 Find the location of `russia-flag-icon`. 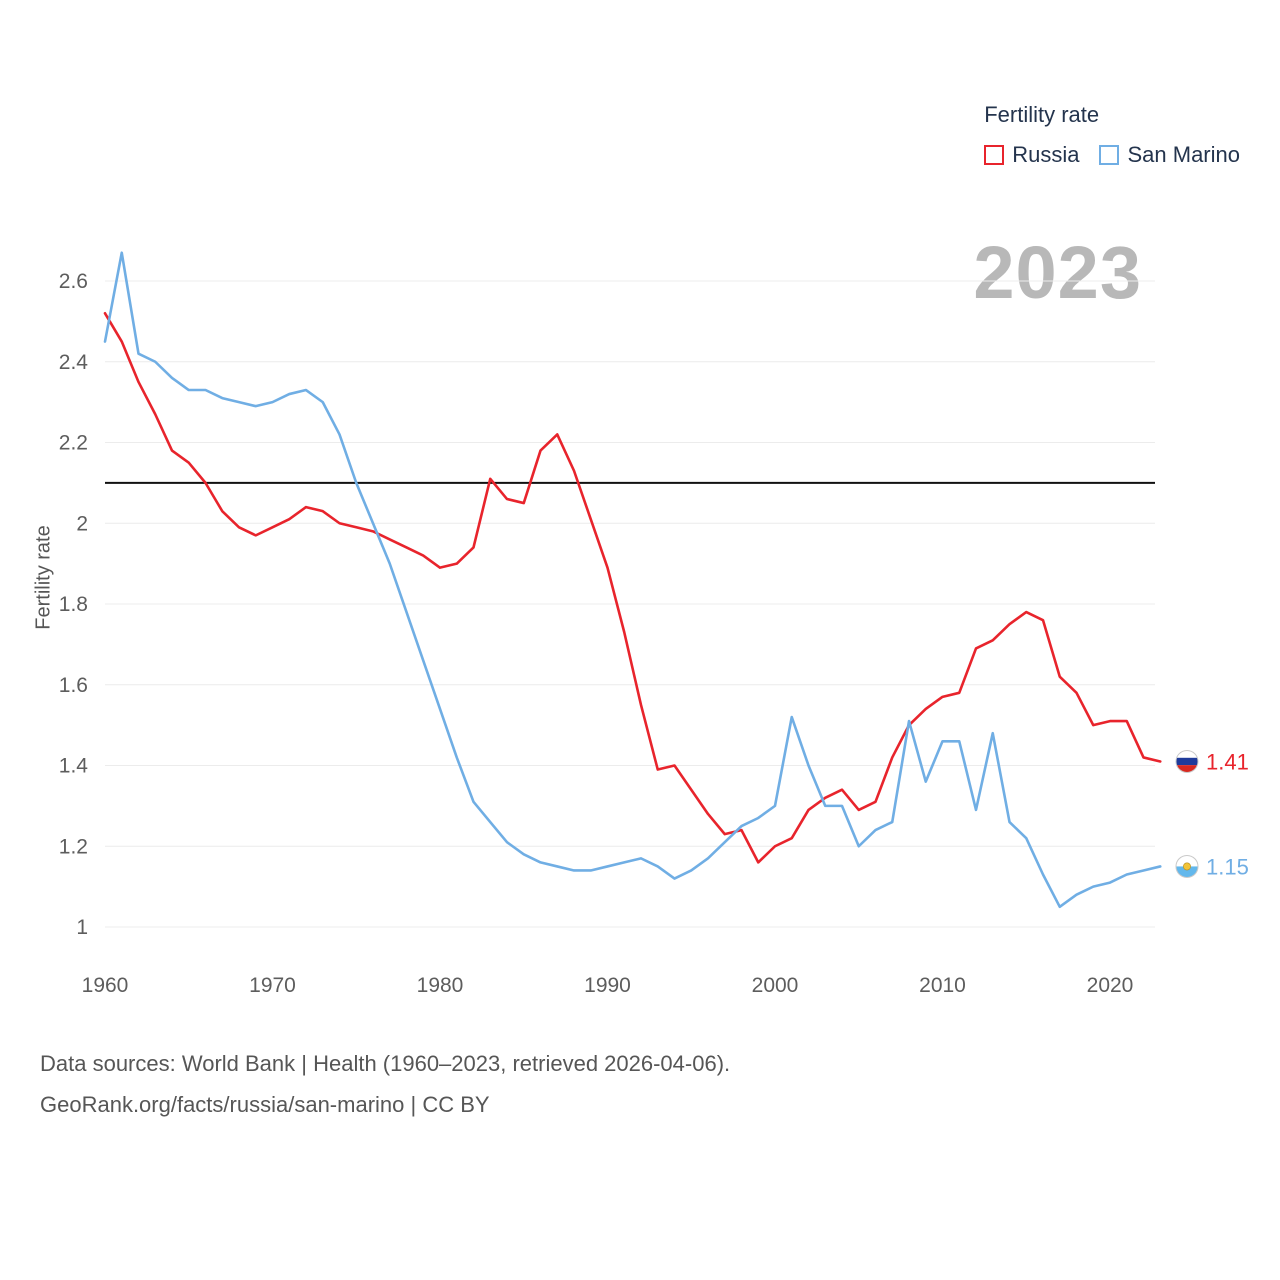

russia-flag-icon is located at coordinates (1187, 761).